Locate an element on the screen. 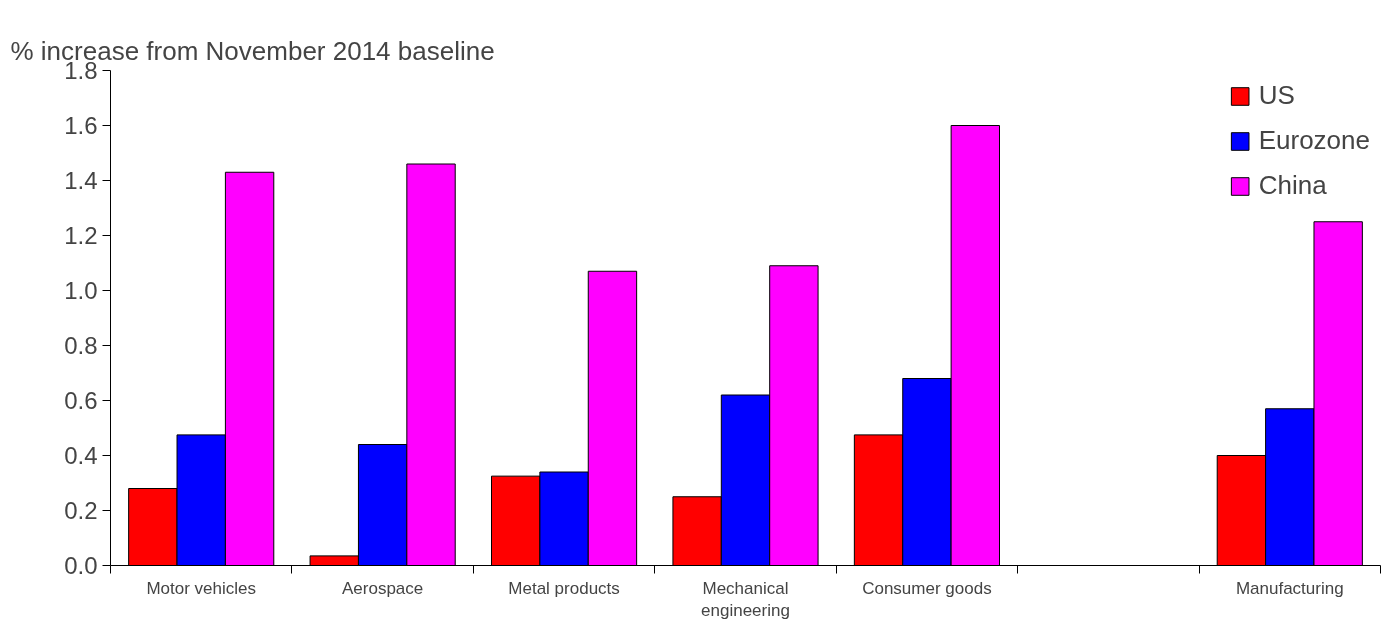 The width and height of the screenshot is (1397, 629). y-tick-label: 0.6 is located at coordinates (81, 400).